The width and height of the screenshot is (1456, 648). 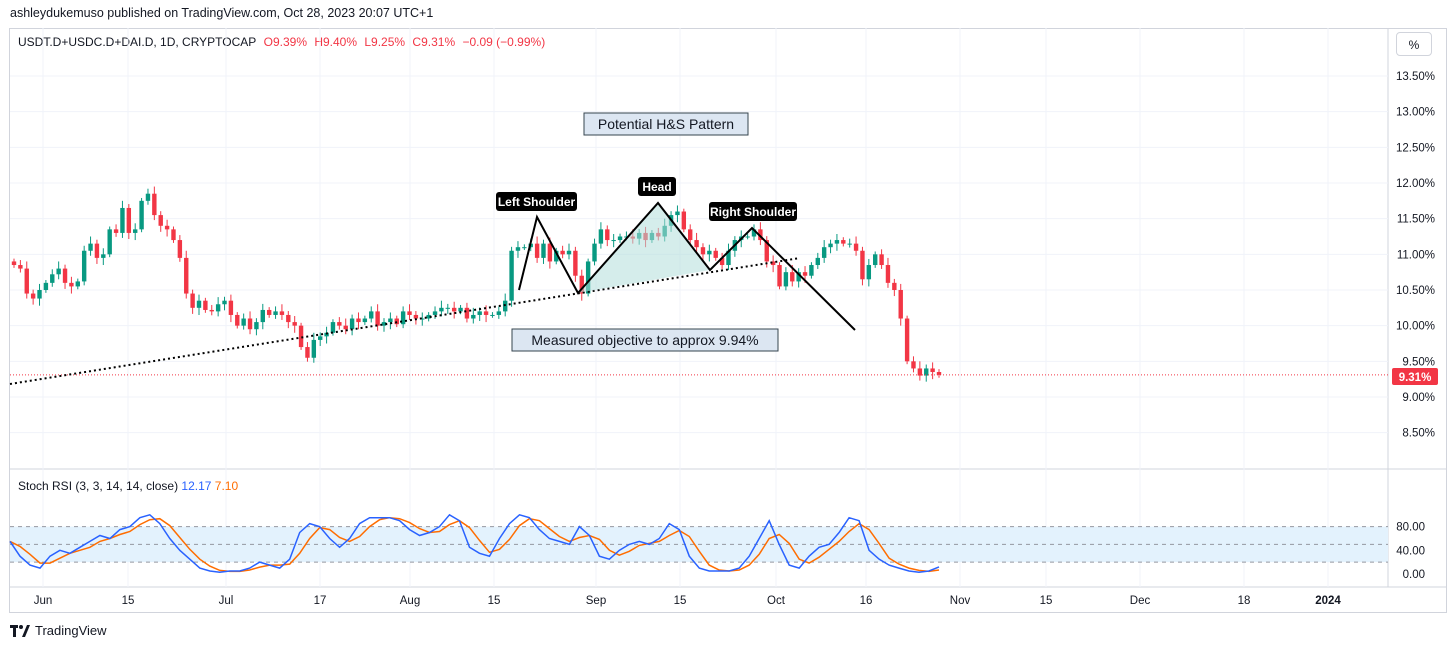 I want to click on title-annotation: Potential H&S Pattern, so click(x=666, y=124).